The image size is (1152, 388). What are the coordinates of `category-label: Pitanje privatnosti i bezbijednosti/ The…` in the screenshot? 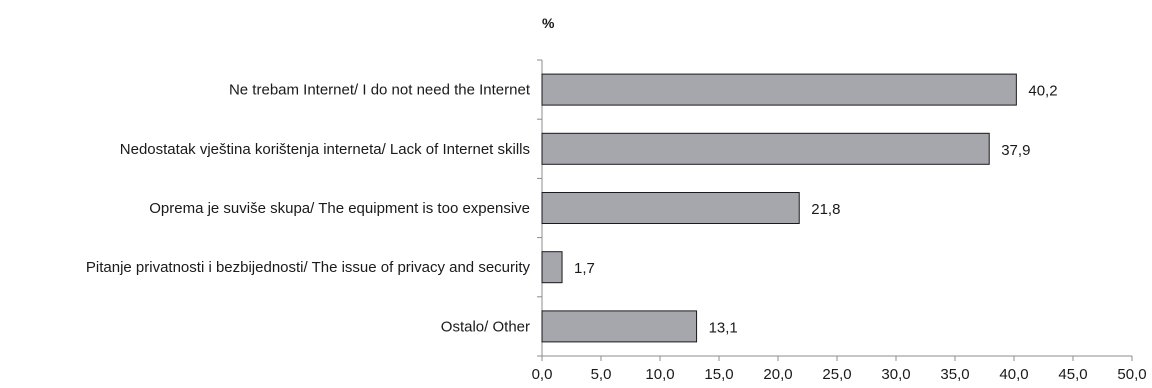 It's located at (308, 267).